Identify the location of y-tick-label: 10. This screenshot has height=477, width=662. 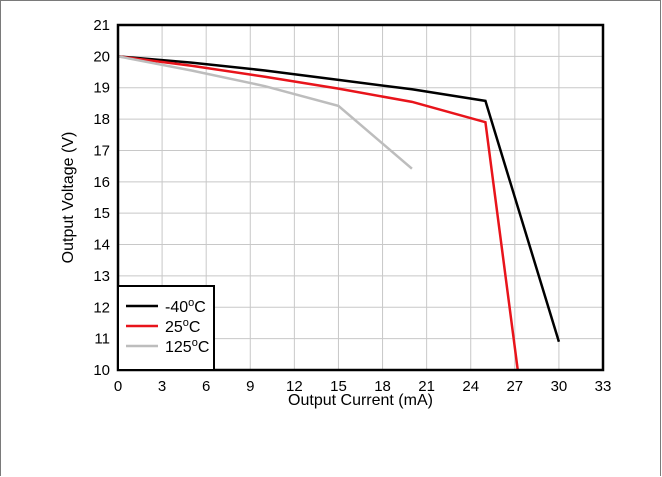
(101, 370).